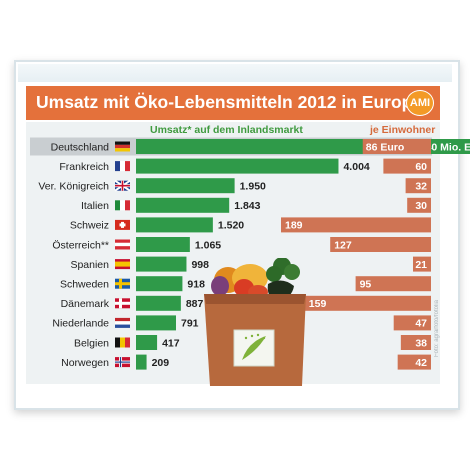 The width and height of the screenshot is (470, 470). I want to click on sales-bar-belgien, so click(147, 342).